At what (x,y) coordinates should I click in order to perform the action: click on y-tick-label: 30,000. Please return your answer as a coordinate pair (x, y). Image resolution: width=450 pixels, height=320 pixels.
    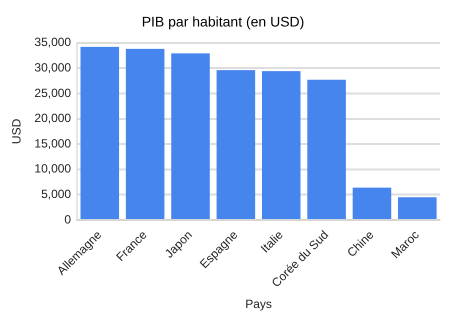
    Looking at the image, I should click on (53, 67).